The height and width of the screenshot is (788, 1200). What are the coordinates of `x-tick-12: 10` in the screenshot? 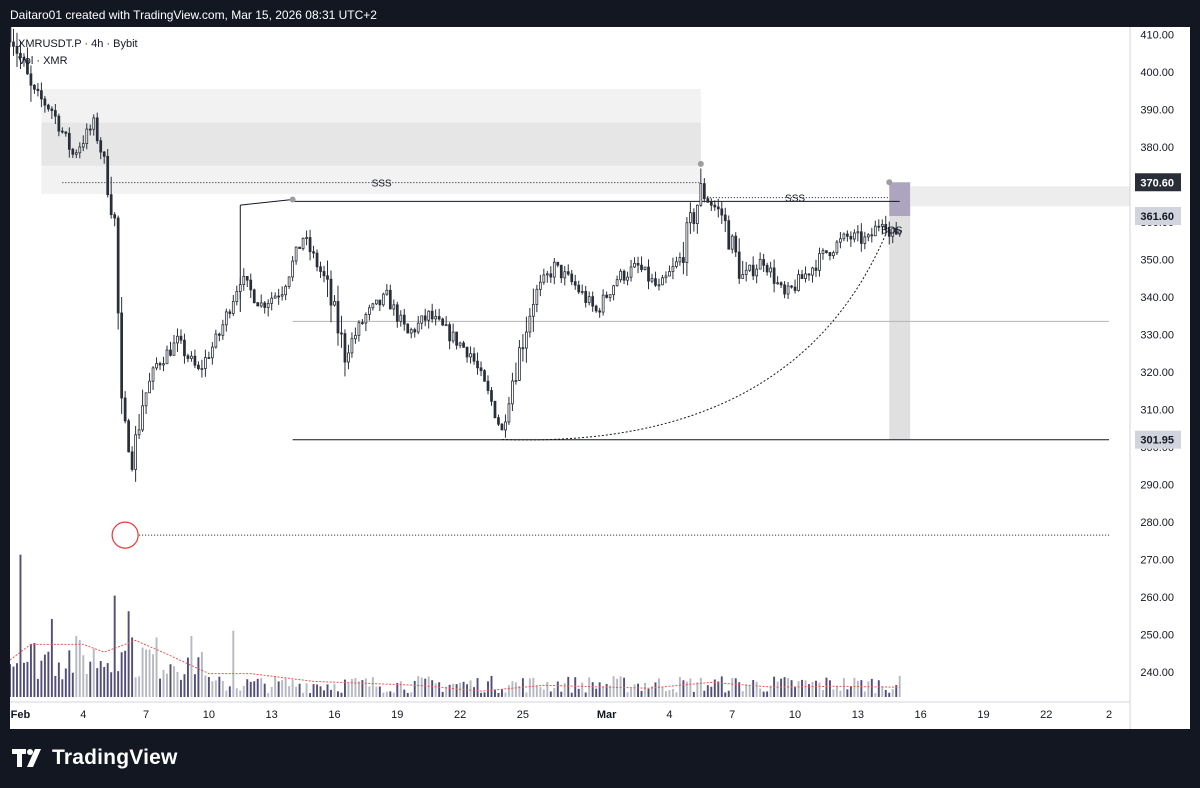 It's located at (795, 715).